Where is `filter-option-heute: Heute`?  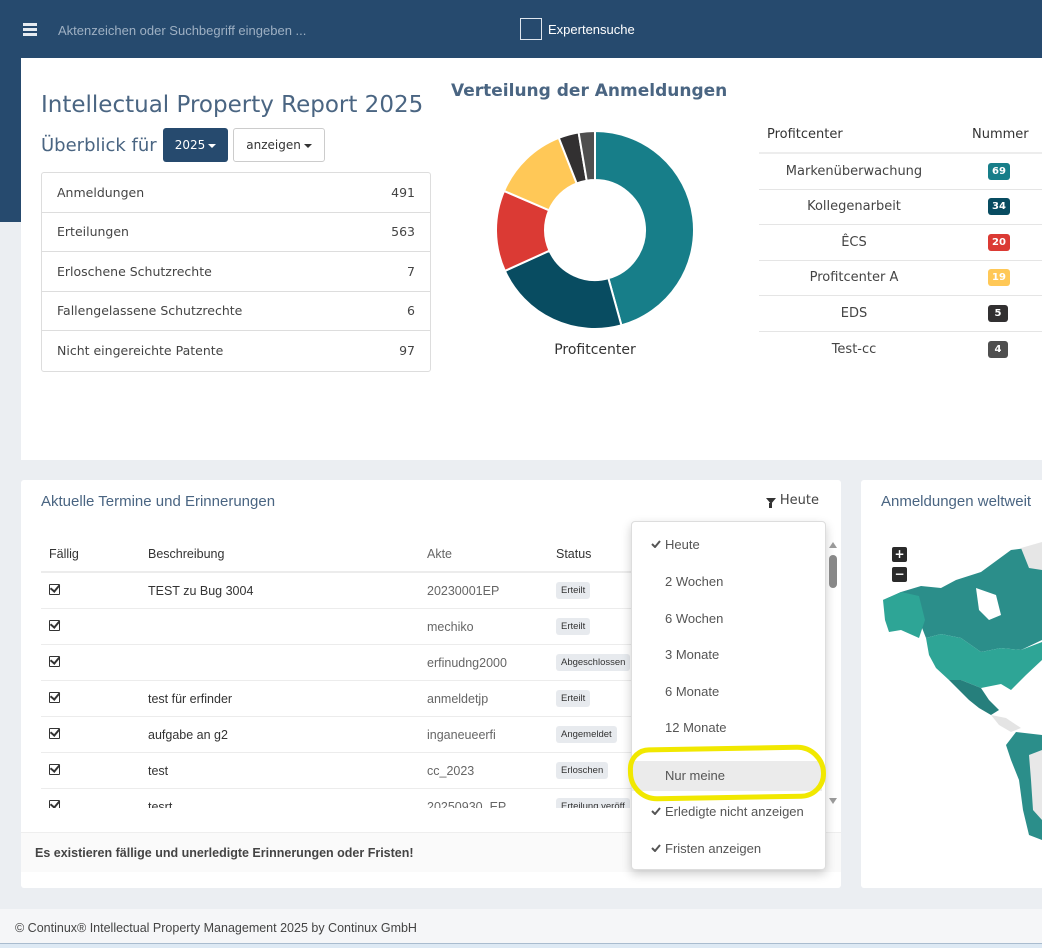
filter-option-heute: Heute is located at coordinates (729, 545).